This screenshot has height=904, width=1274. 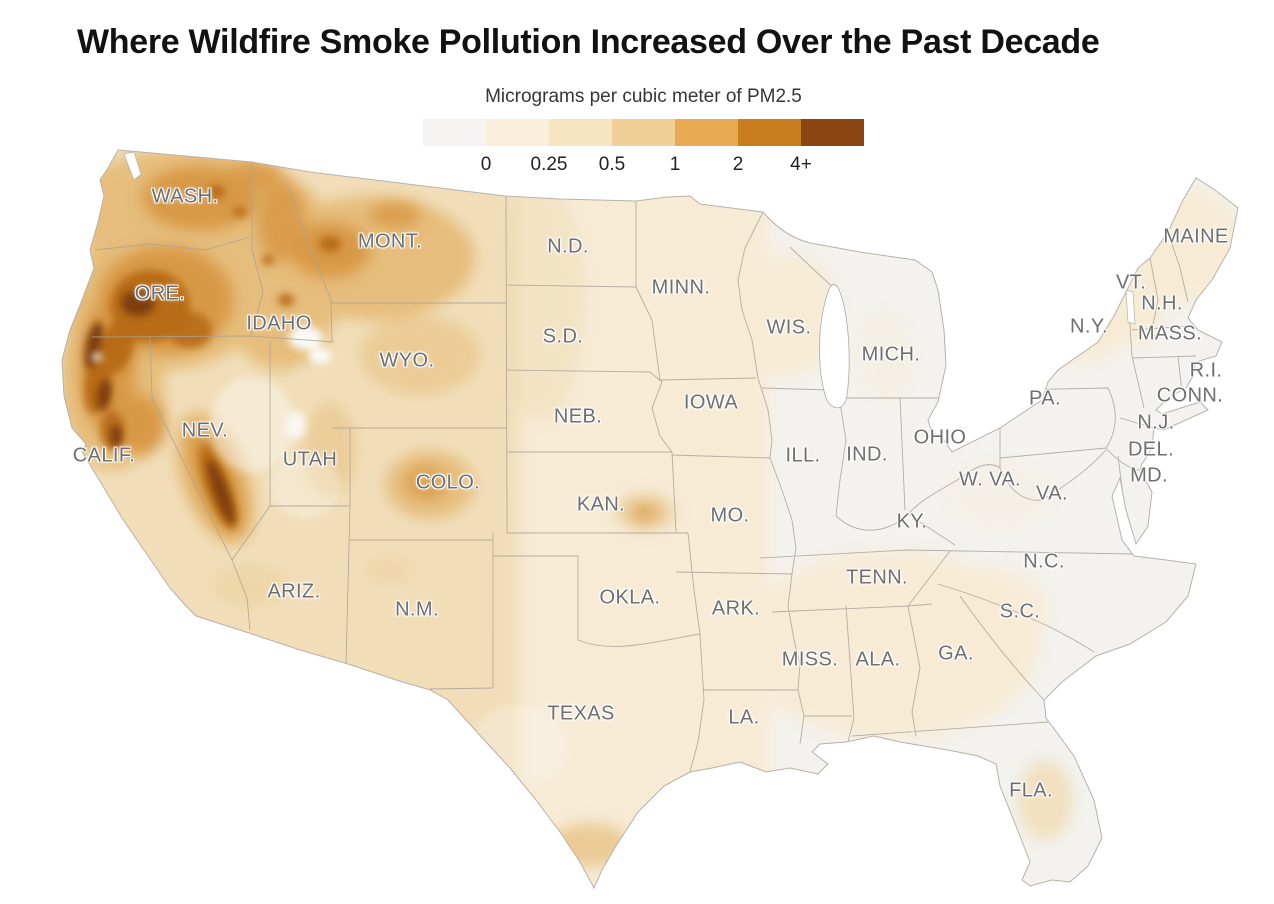 I want to click on smoke-layer-extreme, so click(x=159, y=407).